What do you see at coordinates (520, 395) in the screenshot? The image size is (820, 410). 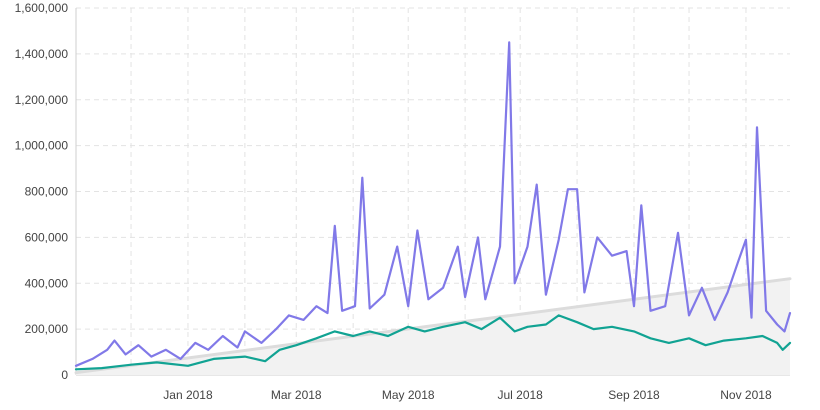 I see `x-tick-label: Jul 2018` at bounding box center [520, 395].